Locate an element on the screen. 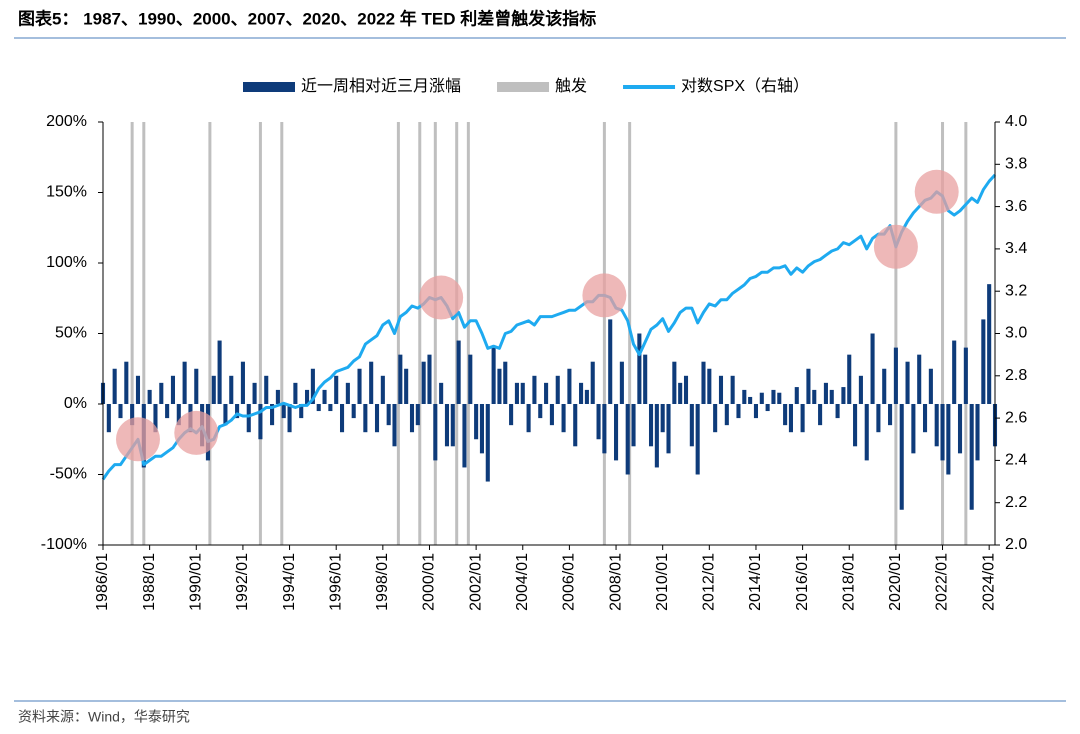  source: 资料来源：Wind，华泰研究 is located at coordinates (104, 717).